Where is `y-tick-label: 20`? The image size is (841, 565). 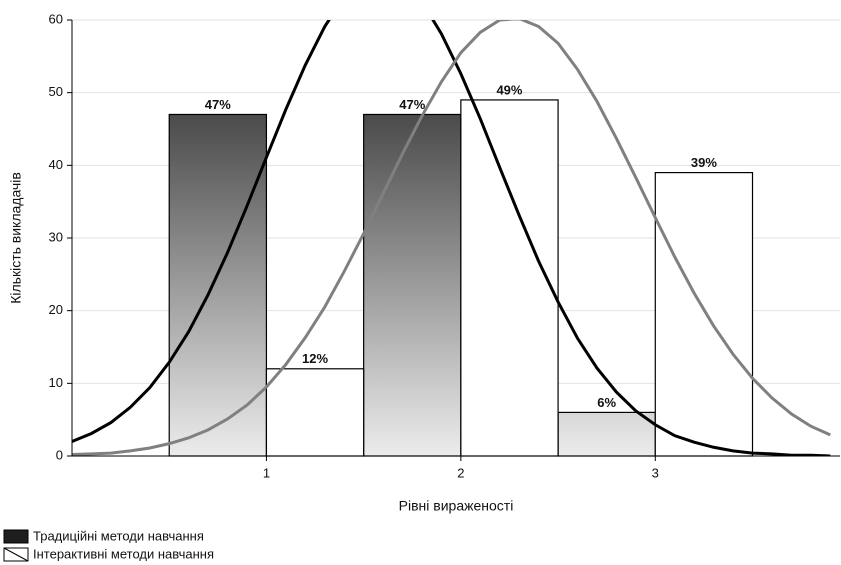 y-tick-label: 20 is located at coordinates (56, 309).